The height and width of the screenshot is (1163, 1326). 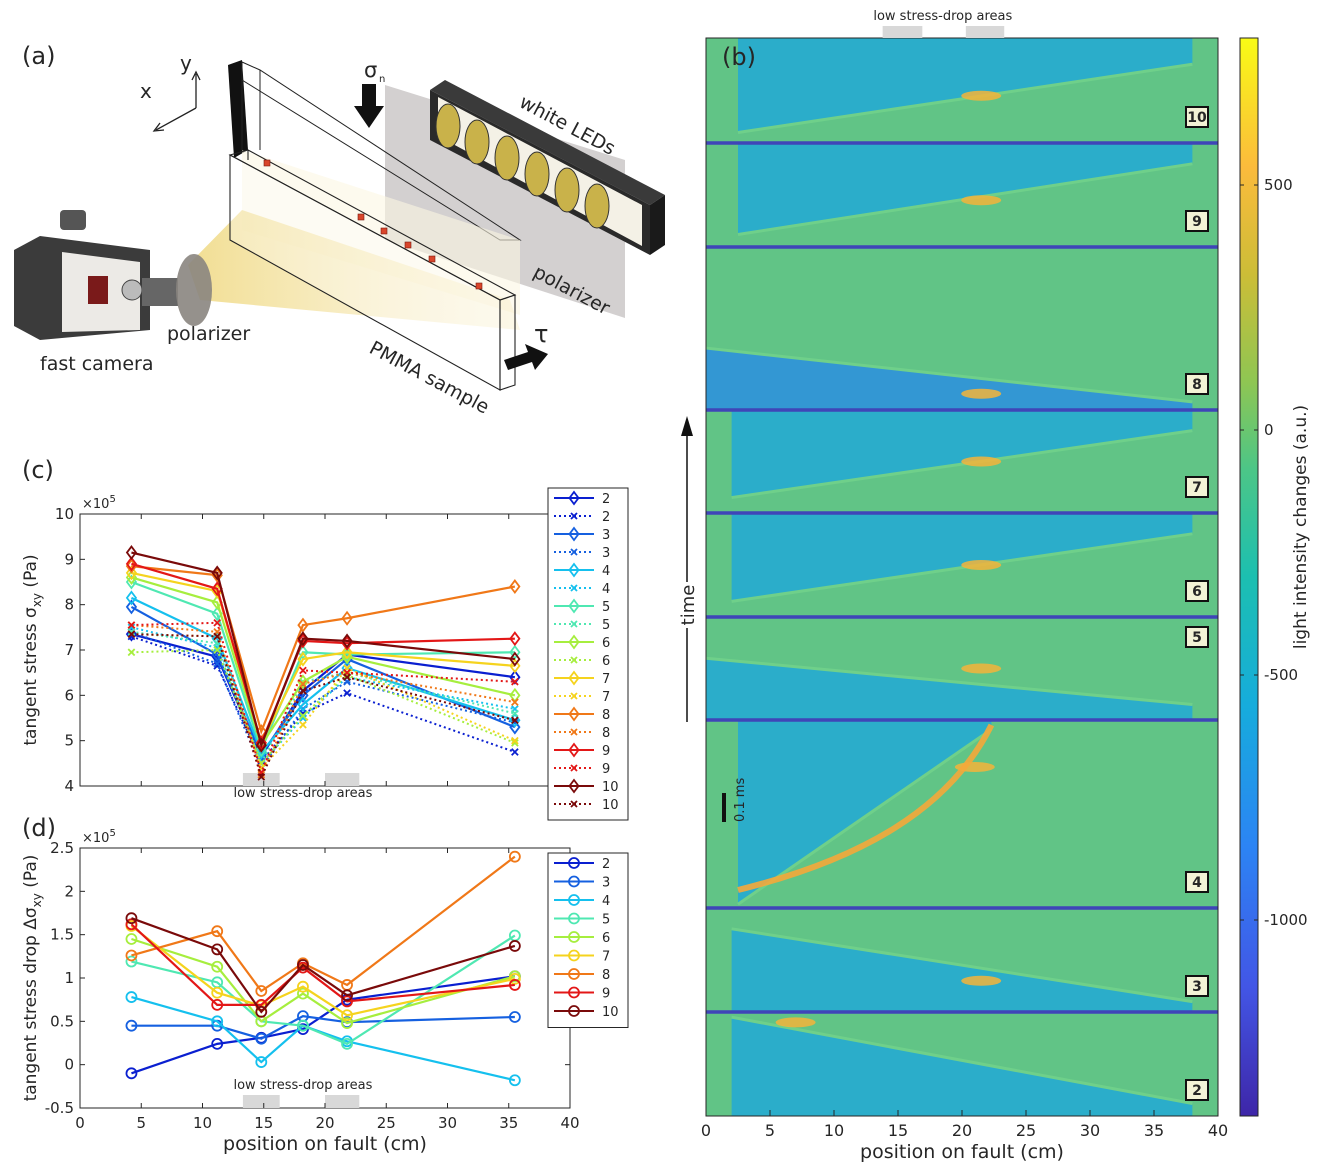 I want to click on sensor-array, so click(x=373, y=224).